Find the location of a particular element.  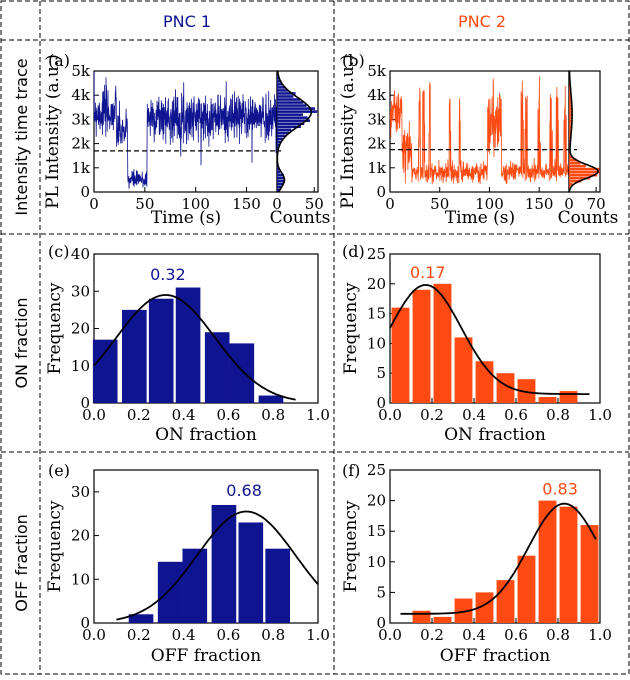

peak-annotation: 0.17 is located at coordinates (428, 272).